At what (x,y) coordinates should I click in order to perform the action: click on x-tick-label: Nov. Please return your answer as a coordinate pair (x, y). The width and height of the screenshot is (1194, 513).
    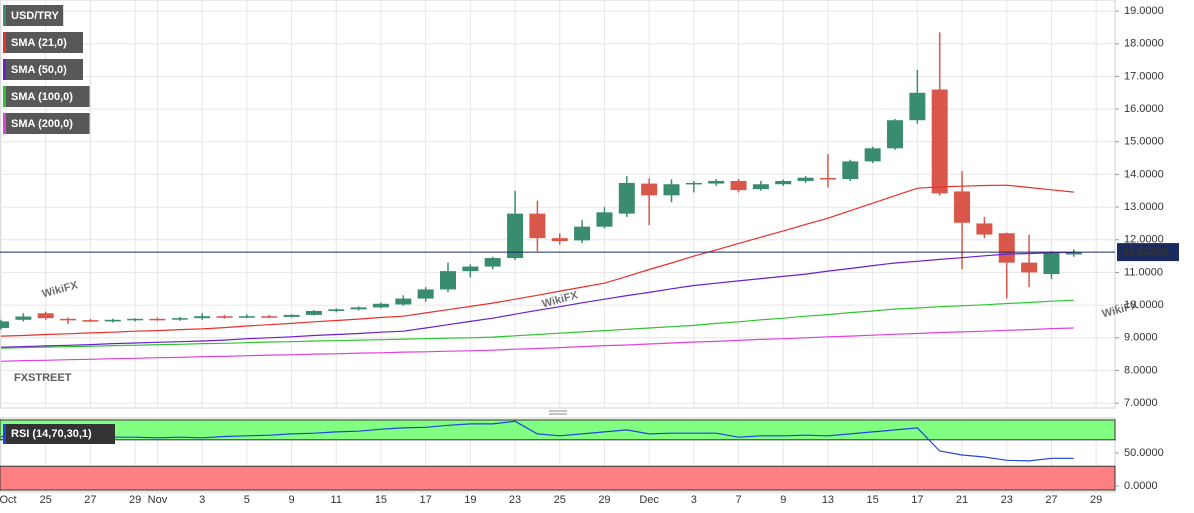
    Looking at the image, I should click on (158, 500).